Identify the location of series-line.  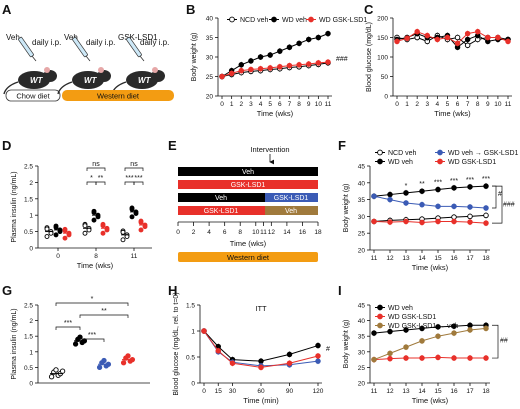
(275, 55).